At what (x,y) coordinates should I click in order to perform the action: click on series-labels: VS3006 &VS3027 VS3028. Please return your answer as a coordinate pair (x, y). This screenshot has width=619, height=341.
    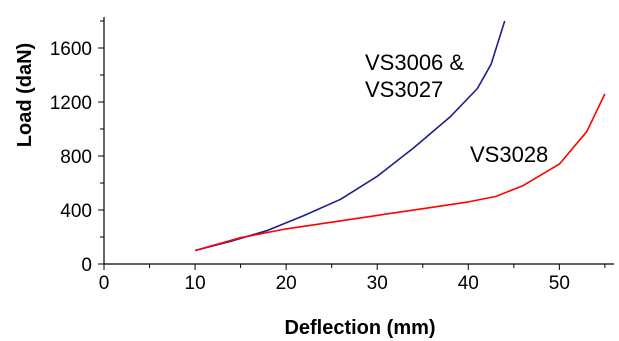
    Looking at the image, I should click on (456, 108).